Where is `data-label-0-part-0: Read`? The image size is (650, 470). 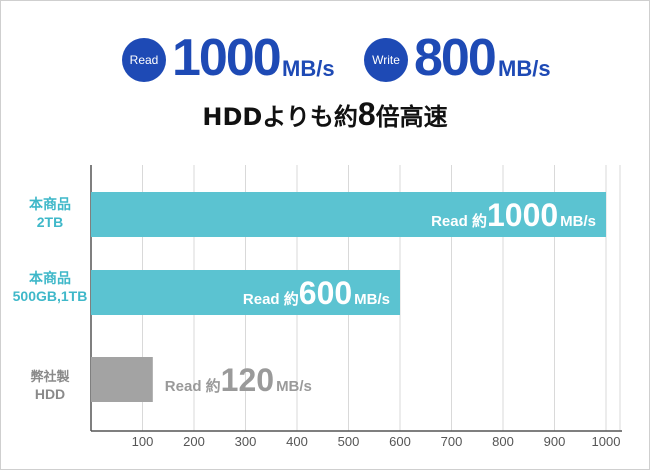 data-label-0-part-0: Read is located at coordinates (451, 221).